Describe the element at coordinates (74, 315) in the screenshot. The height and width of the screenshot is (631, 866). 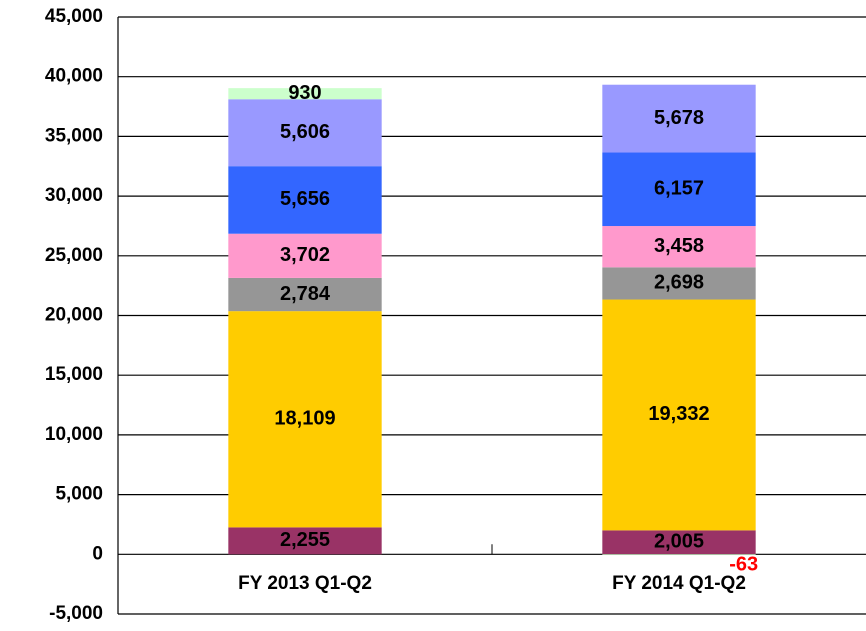
I see `y-tick-label: 20,000` at that location.